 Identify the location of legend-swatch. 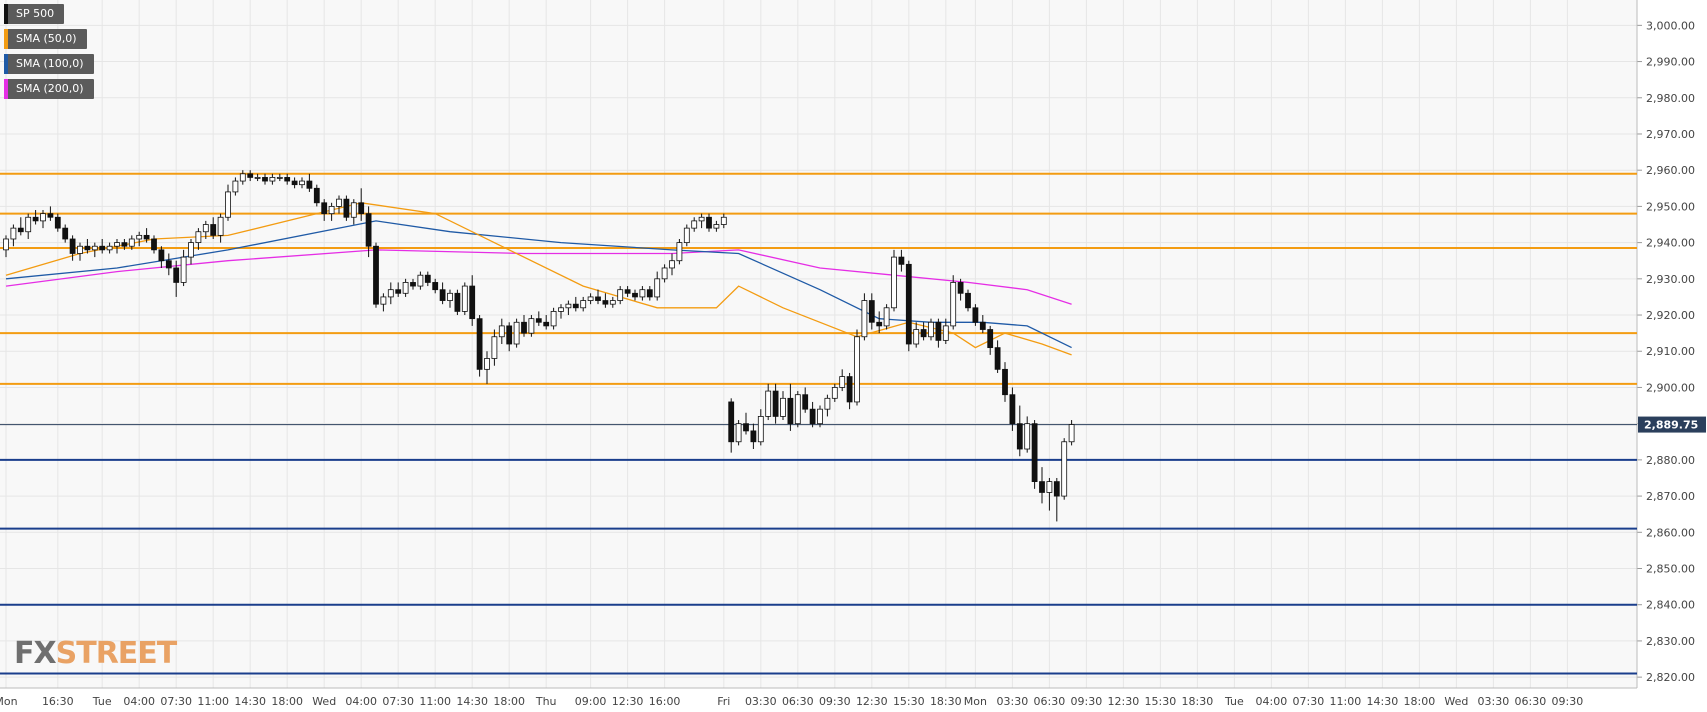
(6, 14).